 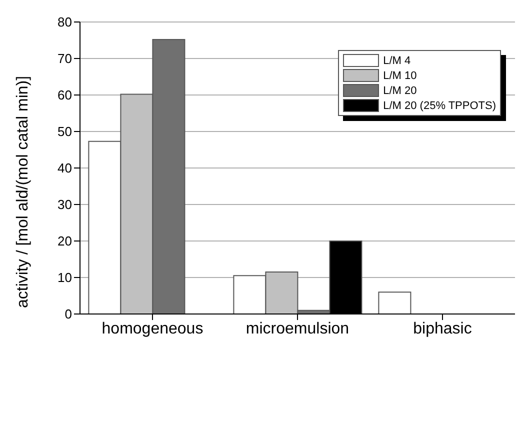 I want to click on bar, so click(x=395, y=303).